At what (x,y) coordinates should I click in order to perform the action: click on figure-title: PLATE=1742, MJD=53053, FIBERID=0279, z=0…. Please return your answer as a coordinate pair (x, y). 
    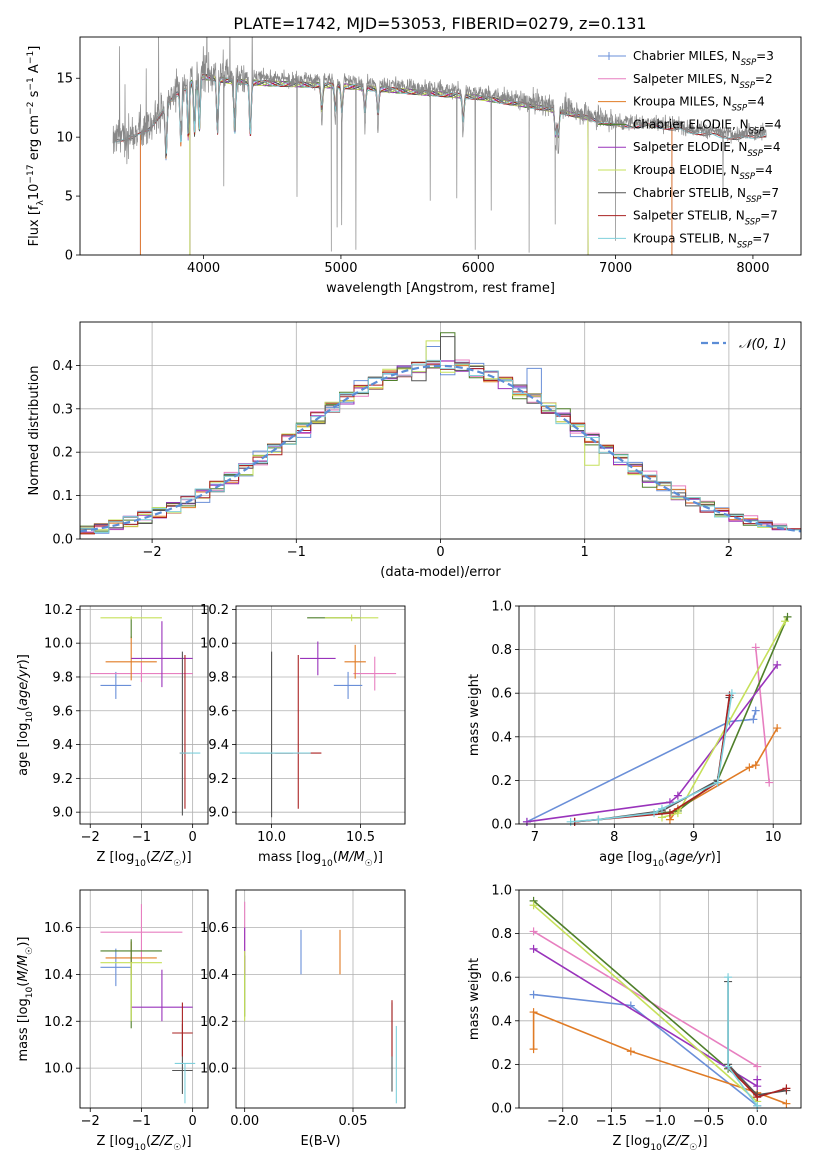
    Looking at the image, I should click on (439, 23).